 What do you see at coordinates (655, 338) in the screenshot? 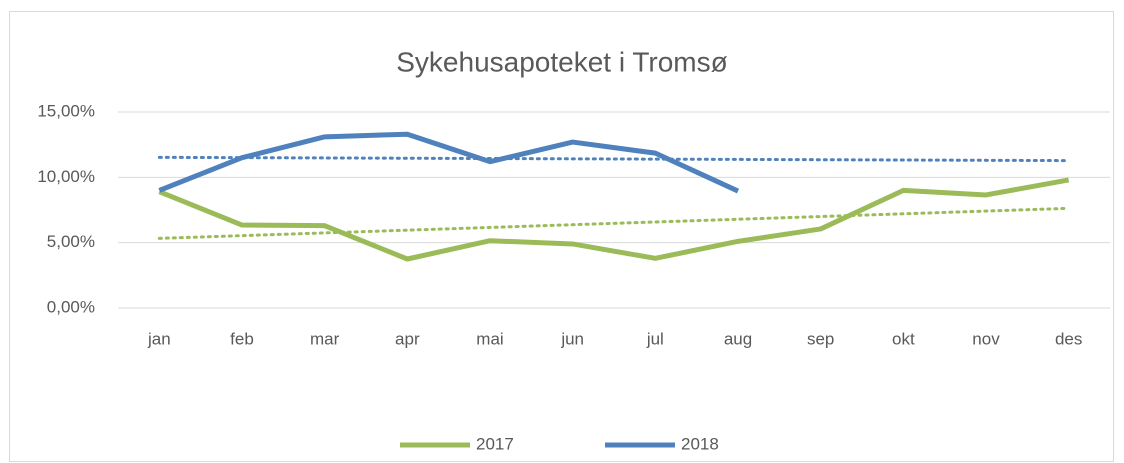
I see `x-tick-label: jul` at bounding box center [655, 338].